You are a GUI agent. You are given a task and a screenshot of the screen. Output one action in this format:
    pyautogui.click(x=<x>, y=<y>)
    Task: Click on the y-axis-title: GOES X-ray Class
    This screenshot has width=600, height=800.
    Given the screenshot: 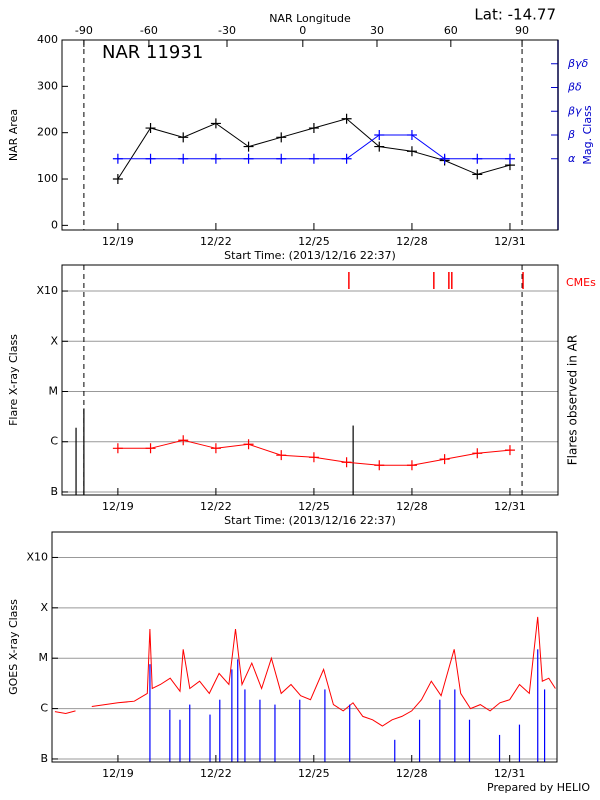 What is the action you would take?
    pyautogui.click(x=13, y=647)
    